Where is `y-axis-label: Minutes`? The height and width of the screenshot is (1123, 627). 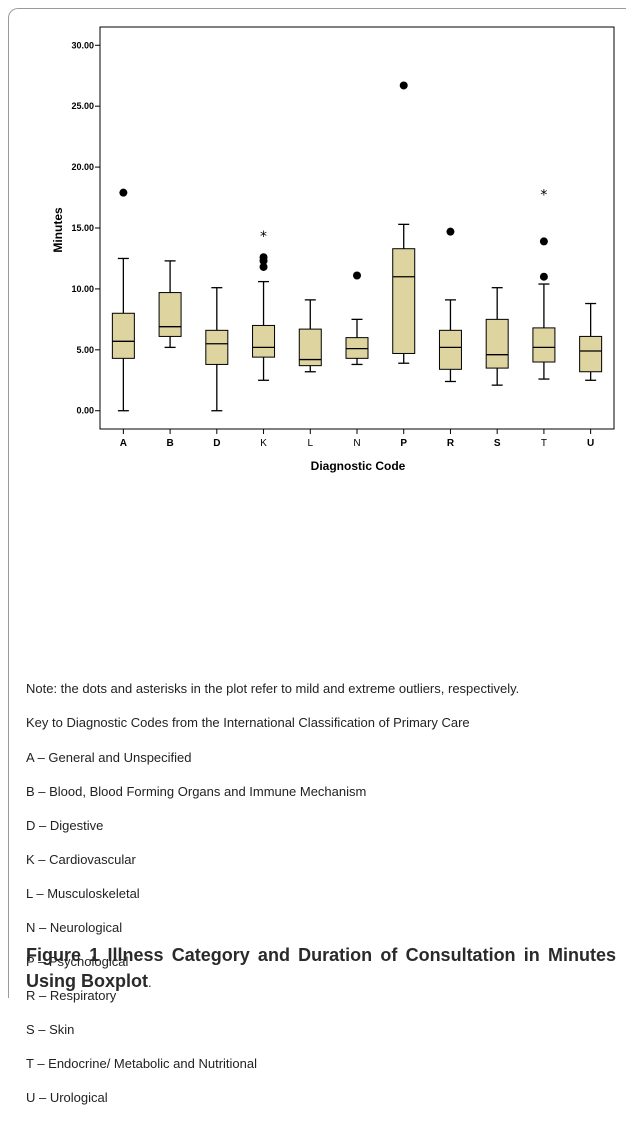
y-axis-label: Minutes is located at coordinates (58, 230).